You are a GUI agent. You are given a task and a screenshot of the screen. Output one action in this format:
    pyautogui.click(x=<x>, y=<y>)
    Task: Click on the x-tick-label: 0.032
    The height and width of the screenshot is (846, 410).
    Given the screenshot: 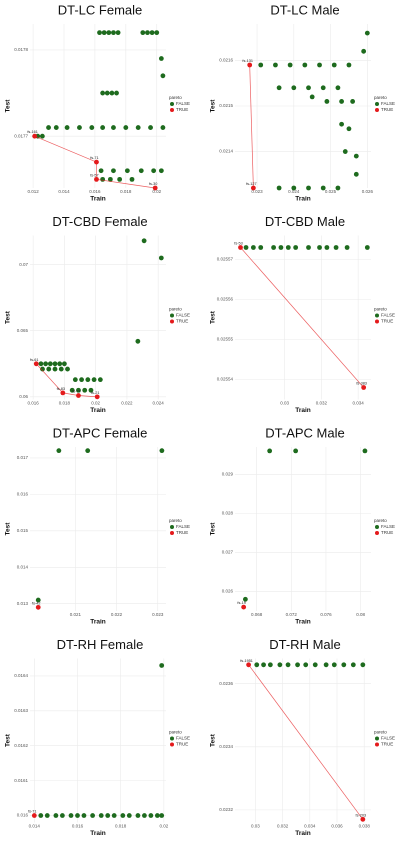 What is the action you would take?
    pyautogui.click(x=283, y=826)
    